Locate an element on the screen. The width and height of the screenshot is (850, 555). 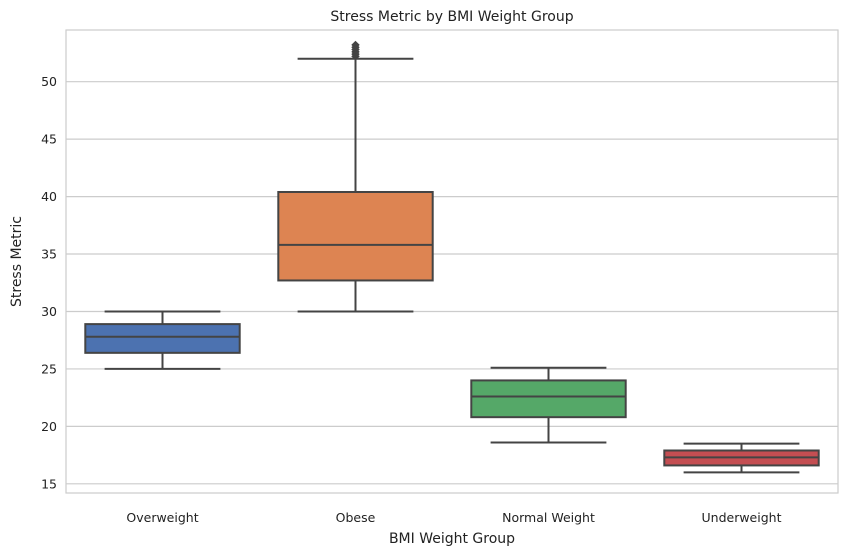
outlier-point is located at coordinates (355, 45).